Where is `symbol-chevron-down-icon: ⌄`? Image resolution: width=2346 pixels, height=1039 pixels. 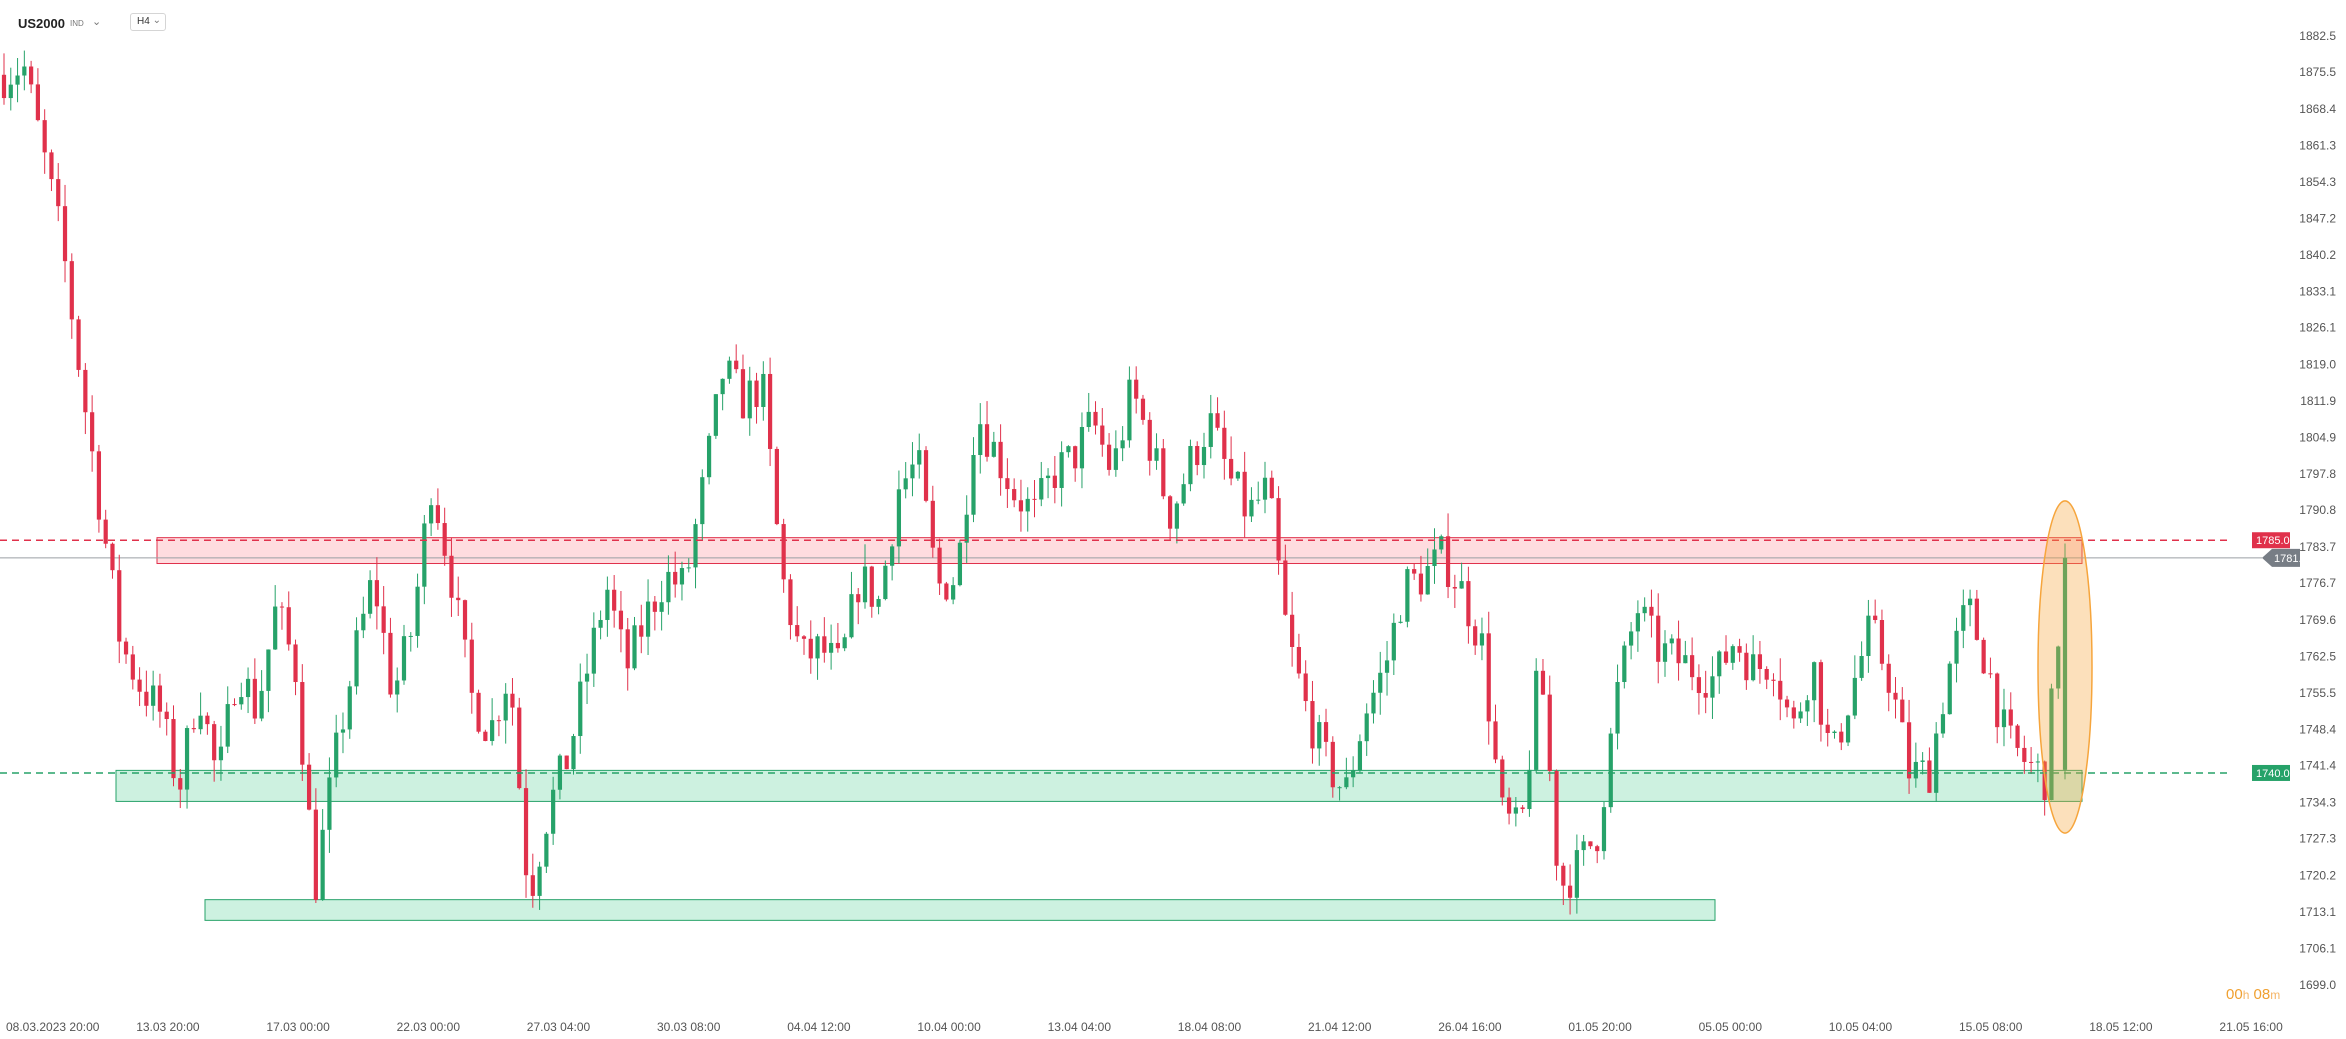 symbol-chevron-down-icon: ⌄ is located at coordinates (97, 22).